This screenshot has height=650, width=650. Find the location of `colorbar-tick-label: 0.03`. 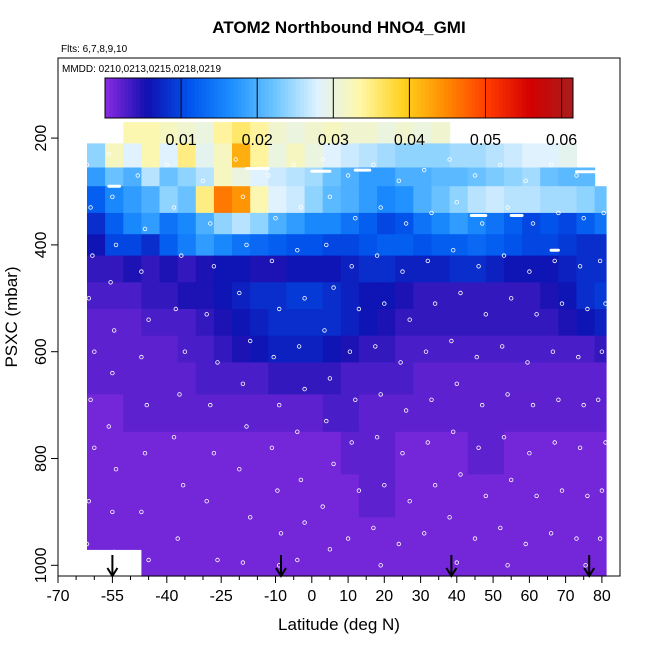

colorbar-tick-label: 0.03 is located at coordinates (333, 140).